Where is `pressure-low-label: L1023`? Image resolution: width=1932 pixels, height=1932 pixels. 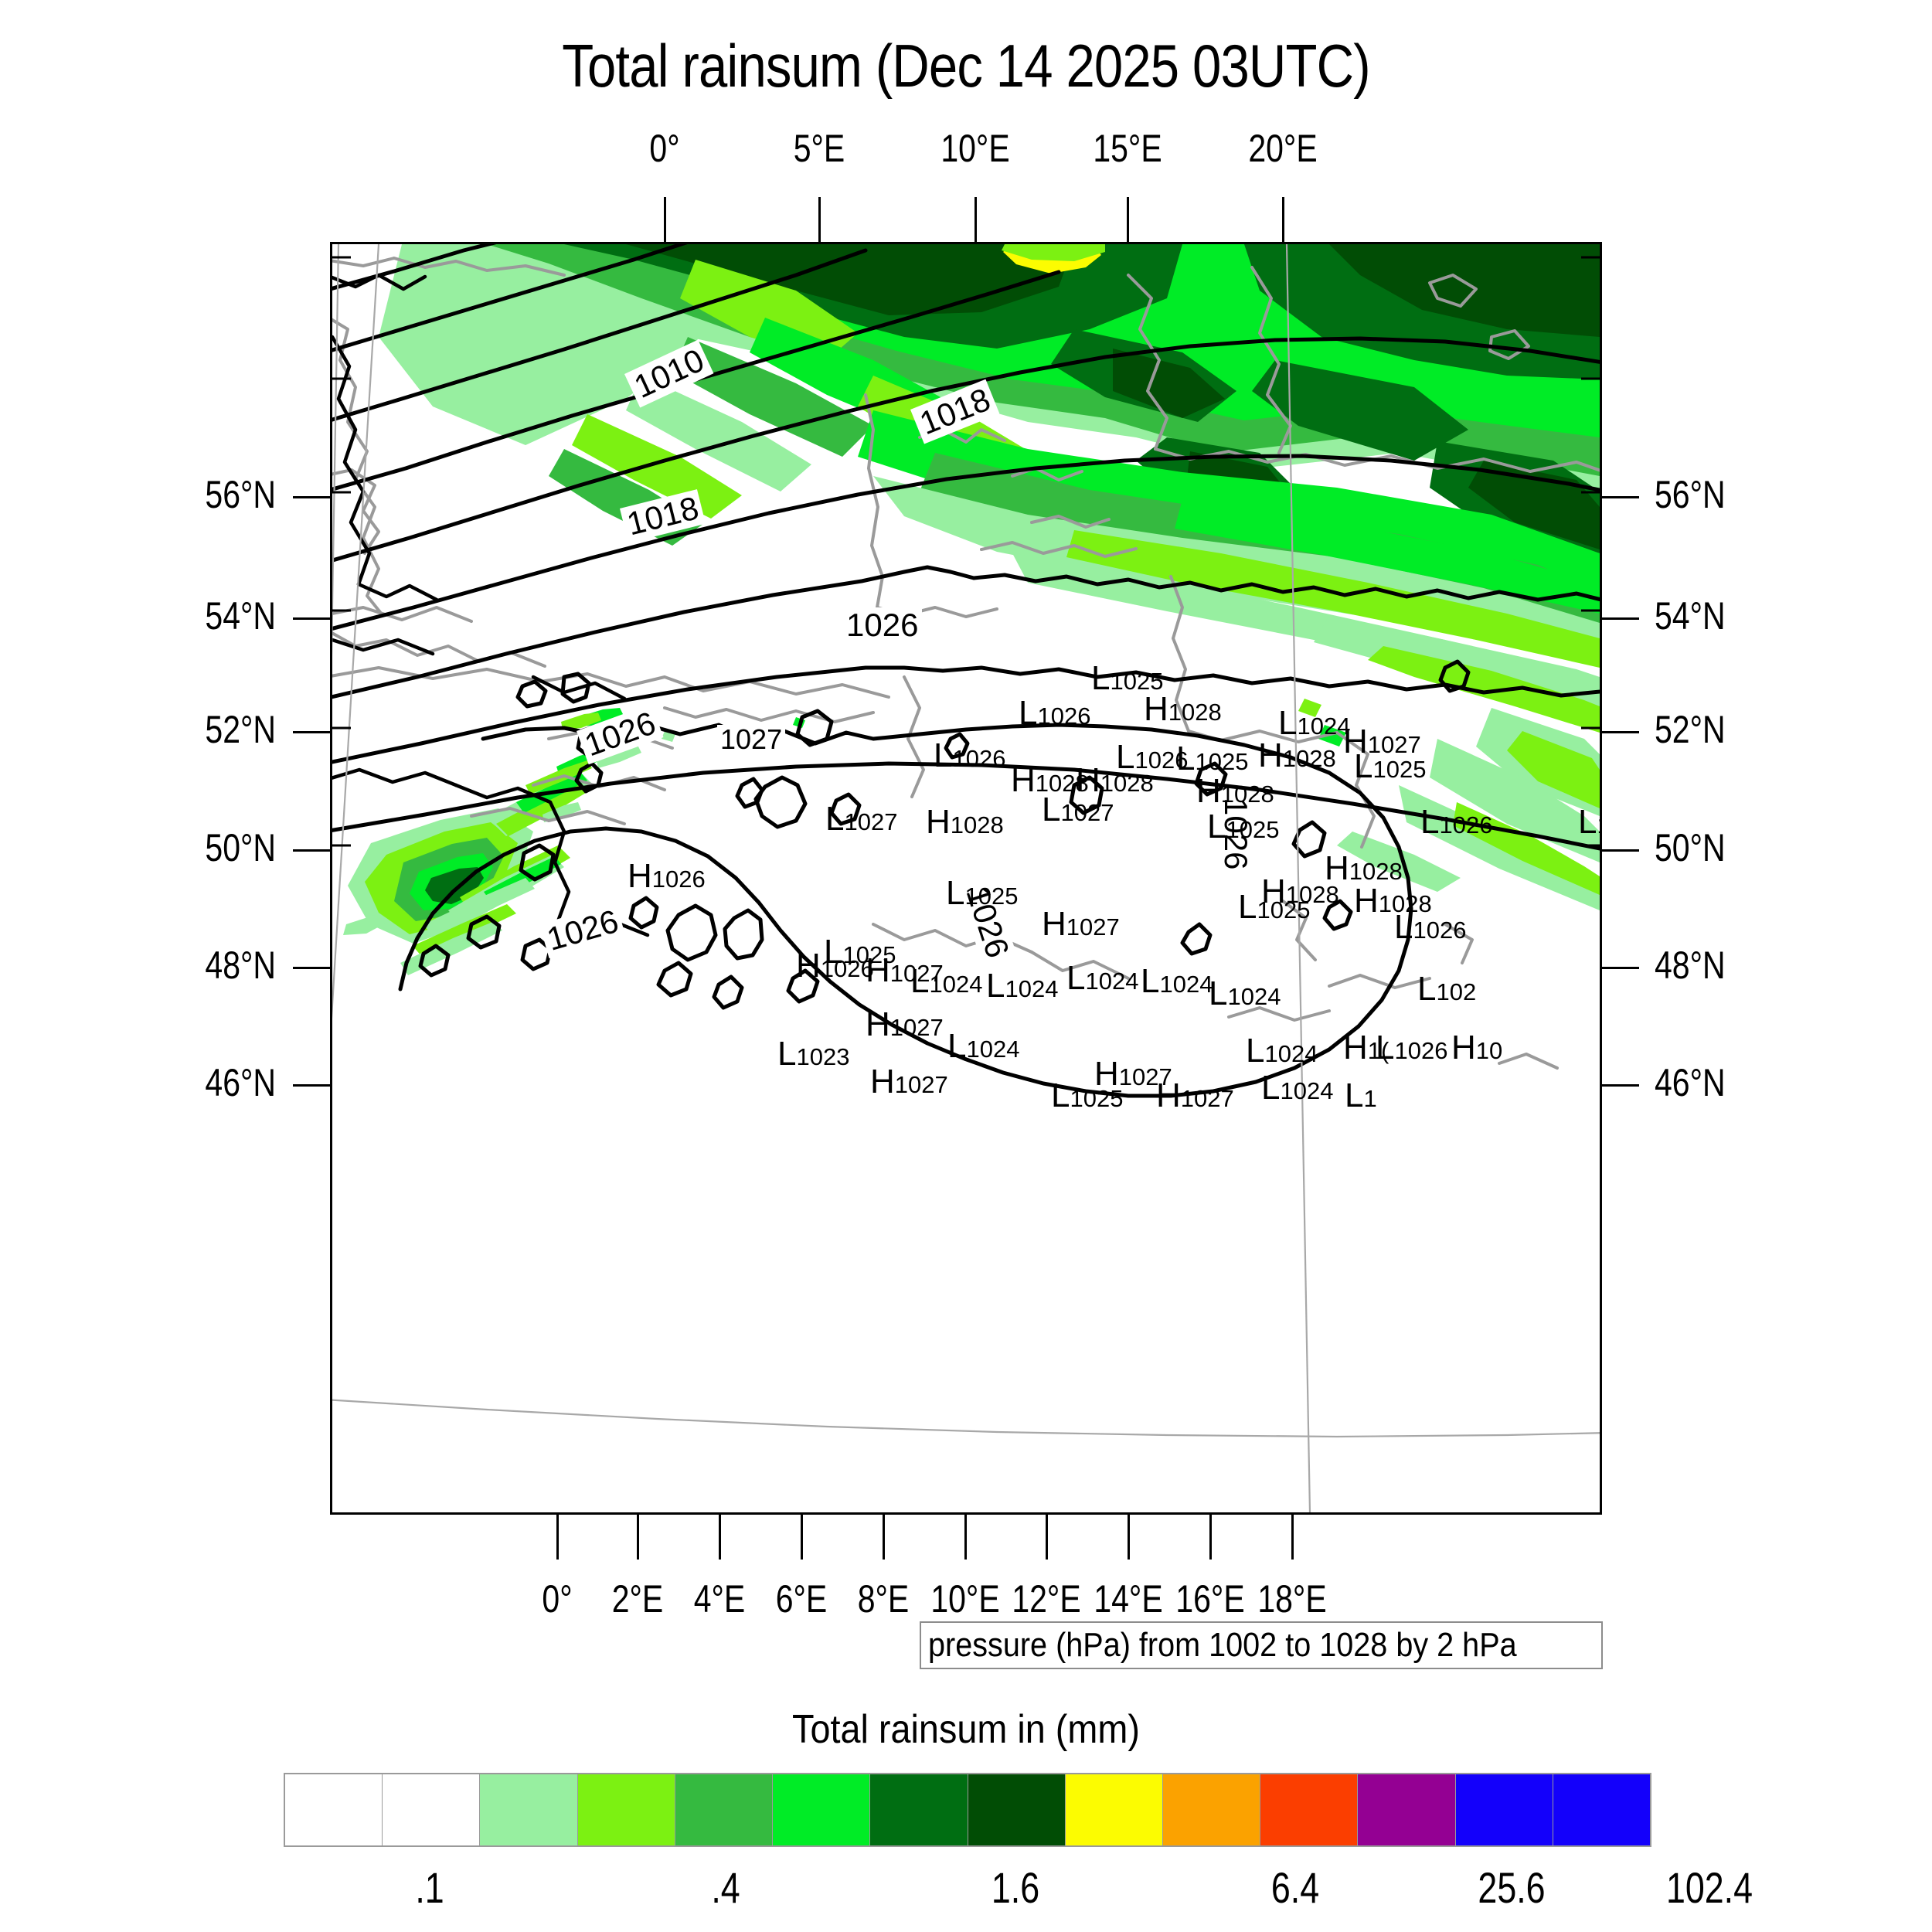 pressure-low-label: L1023 is located at coordinates (814, 1054).